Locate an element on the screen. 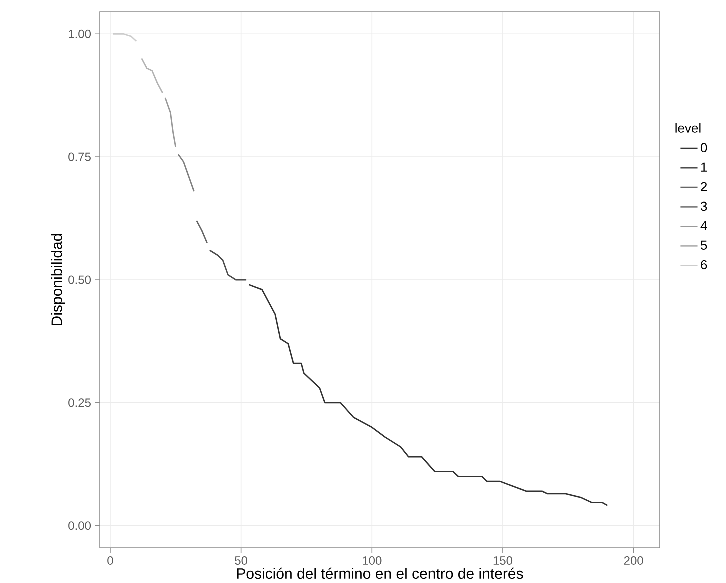 Image resolution: width=726 pixels, height=583 pixels. y-tick-label: 0.75 is located at coordinates (79, 157).